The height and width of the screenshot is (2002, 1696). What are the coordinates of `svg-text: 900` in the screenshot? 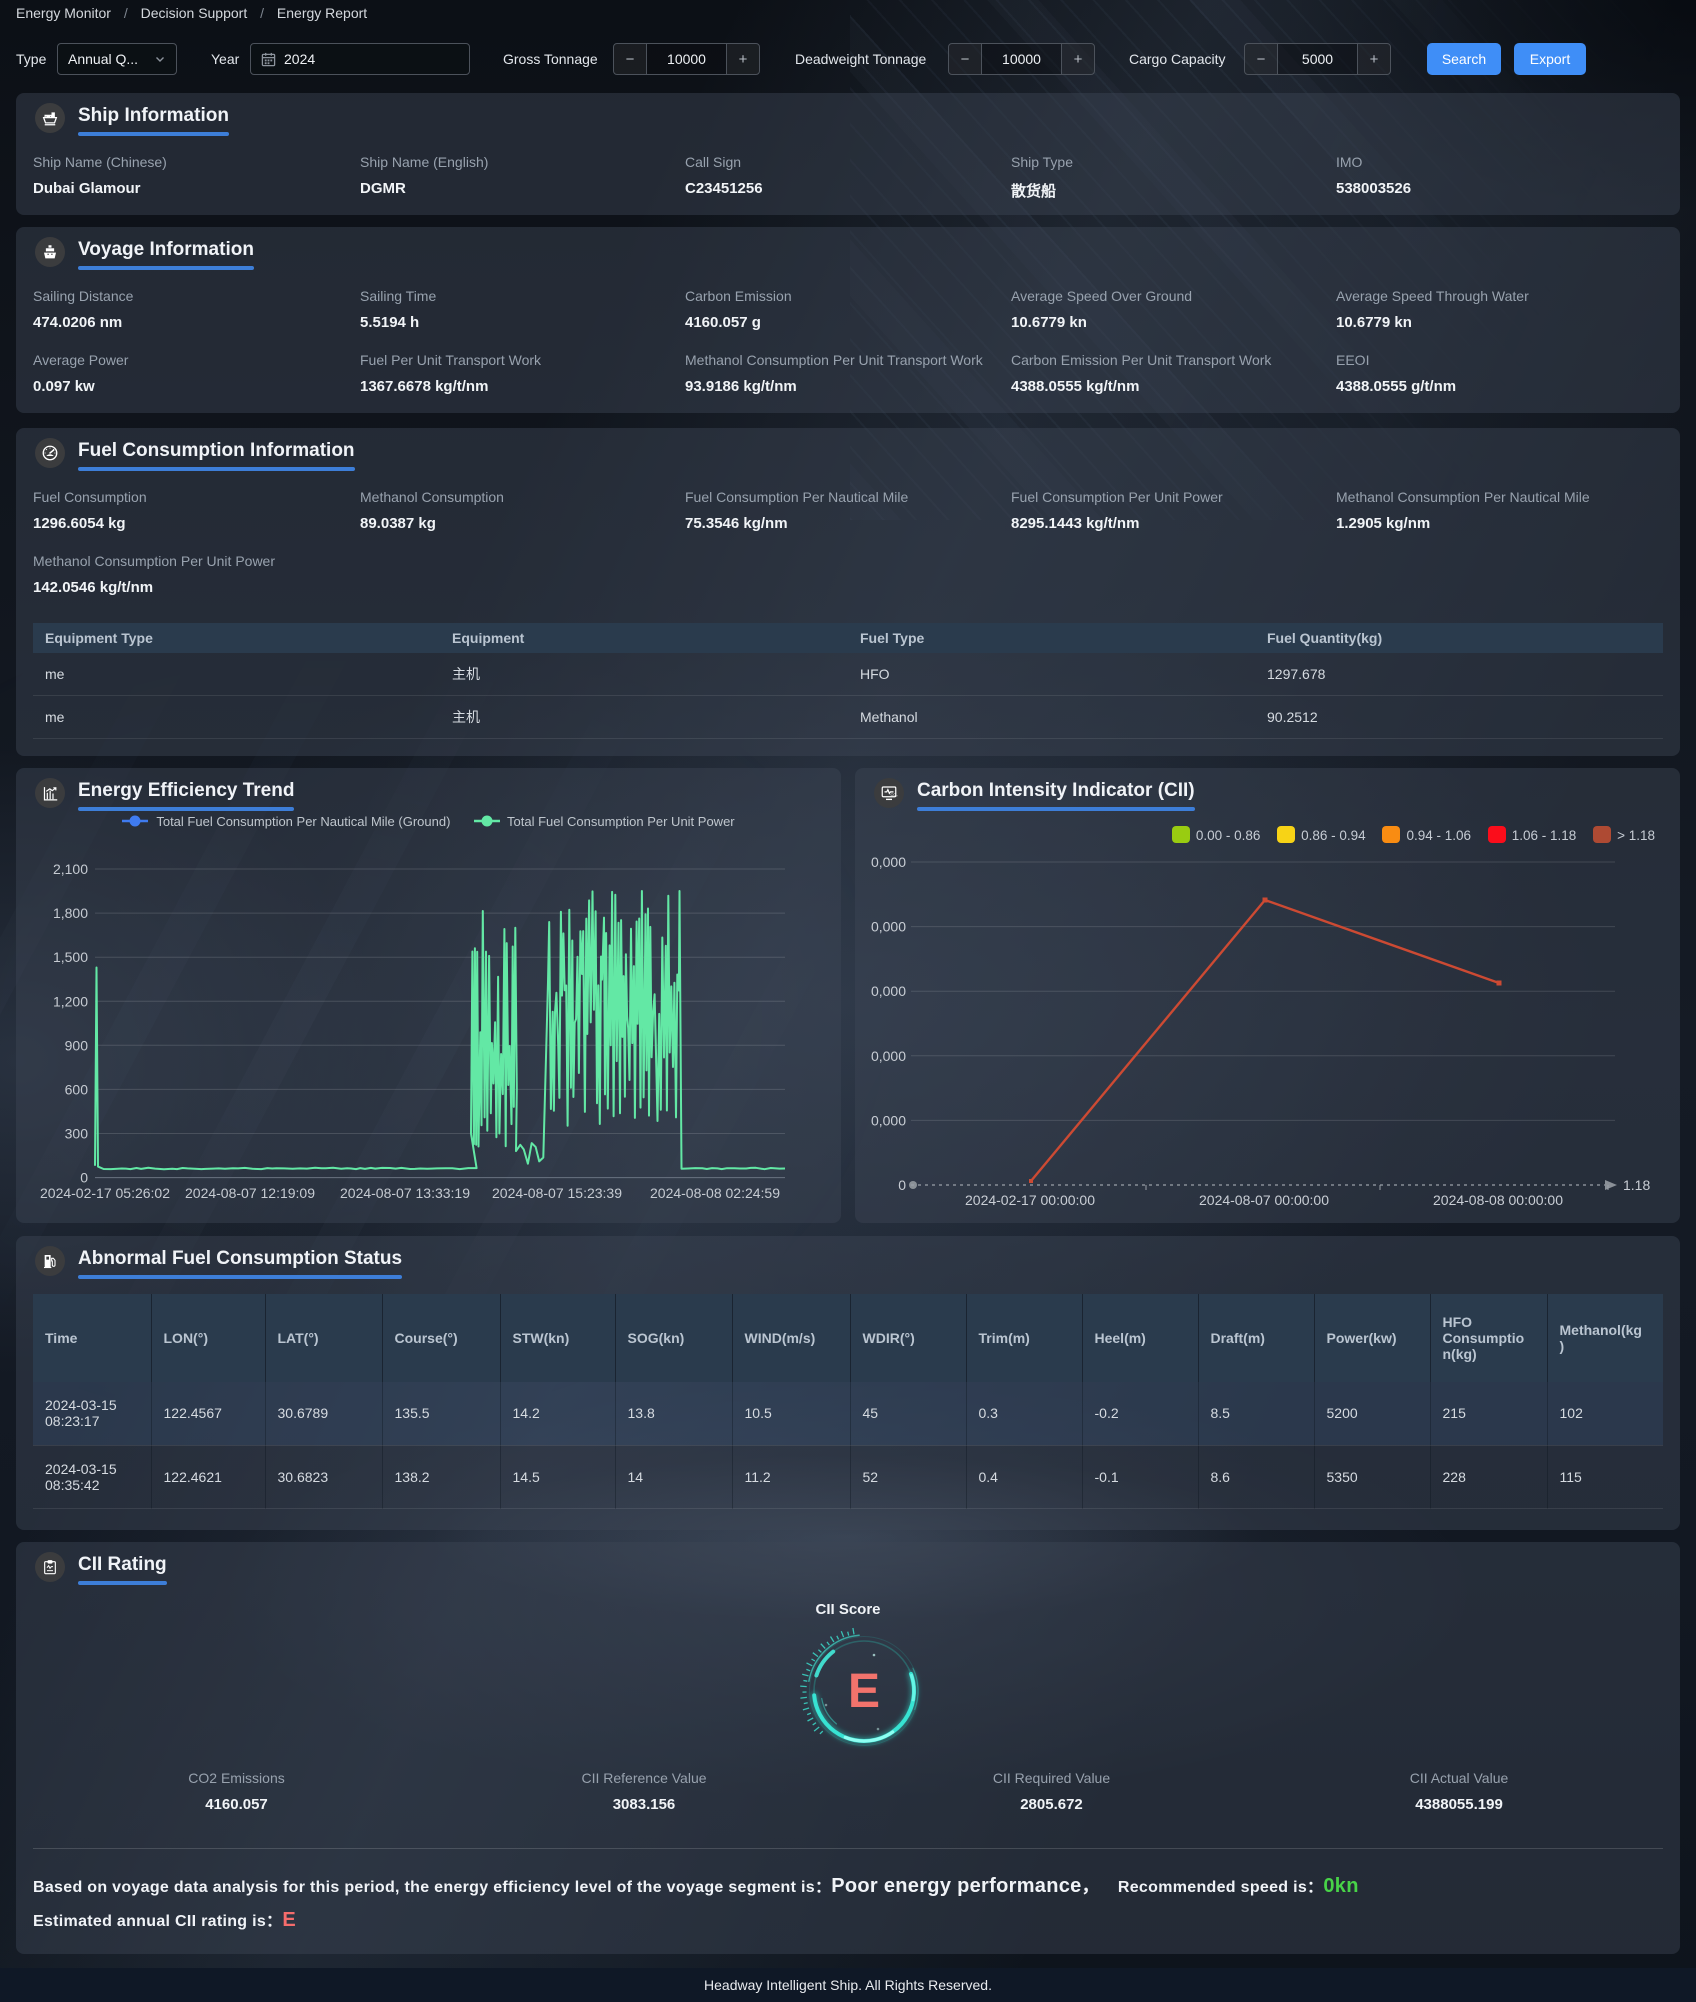 It's located at (77, 1045).